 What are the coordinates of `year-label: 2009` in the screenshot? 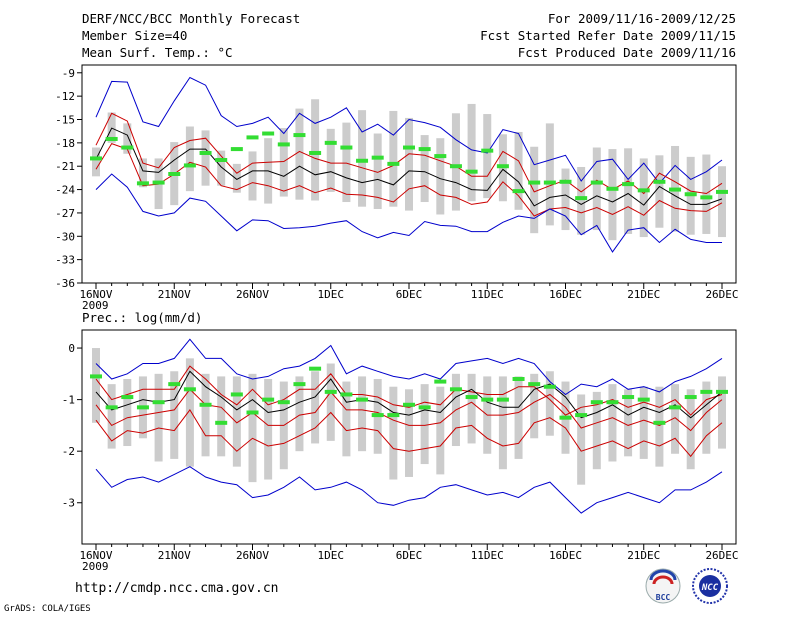 It's located at (95, 566).